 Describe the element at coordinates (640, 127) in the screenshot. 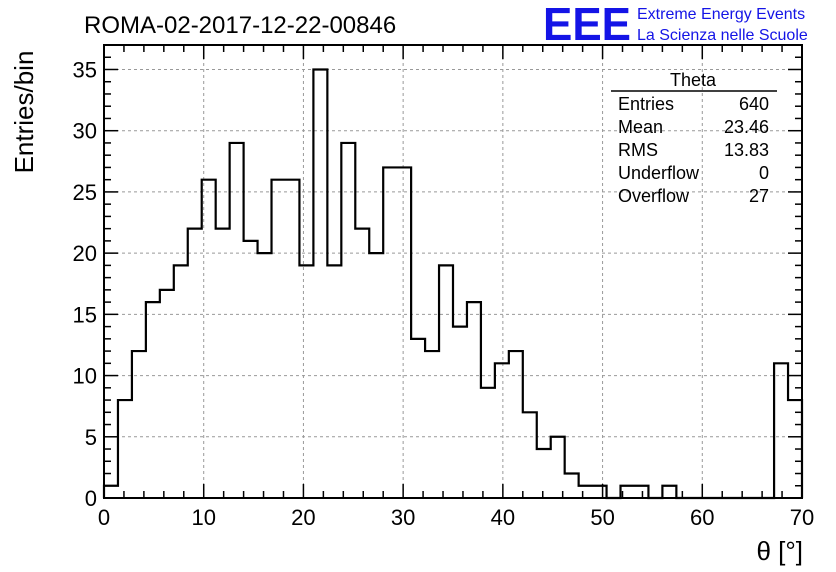

I see `stat-label: Mean` at that location.